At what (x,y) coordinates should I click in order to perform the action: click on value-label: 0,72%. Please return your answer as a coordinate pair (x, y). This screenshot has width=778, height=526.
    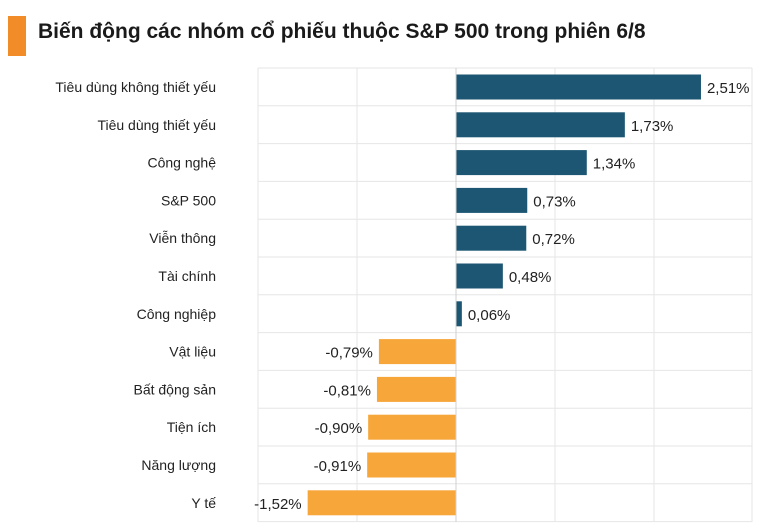
    Looking at the image, I should click on (553, 239).